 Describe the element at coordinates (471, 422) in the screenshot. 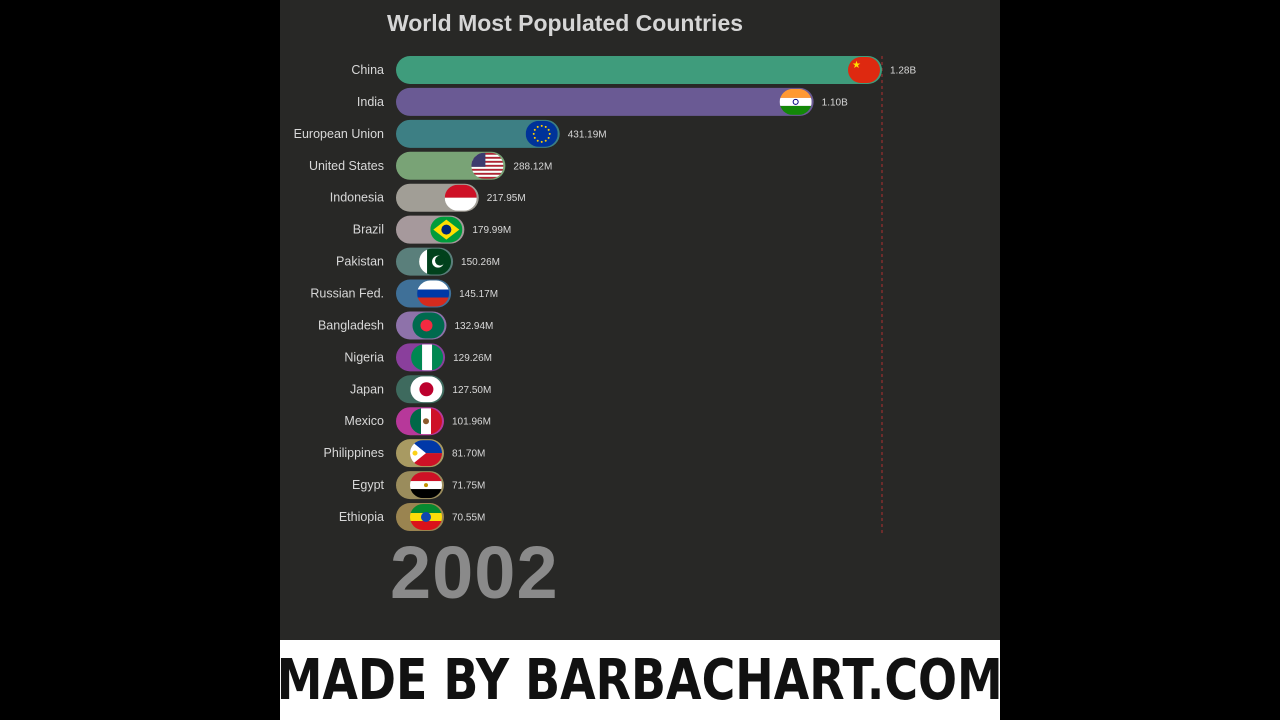

I see `value-label-mexico: 101.96M` at that location.